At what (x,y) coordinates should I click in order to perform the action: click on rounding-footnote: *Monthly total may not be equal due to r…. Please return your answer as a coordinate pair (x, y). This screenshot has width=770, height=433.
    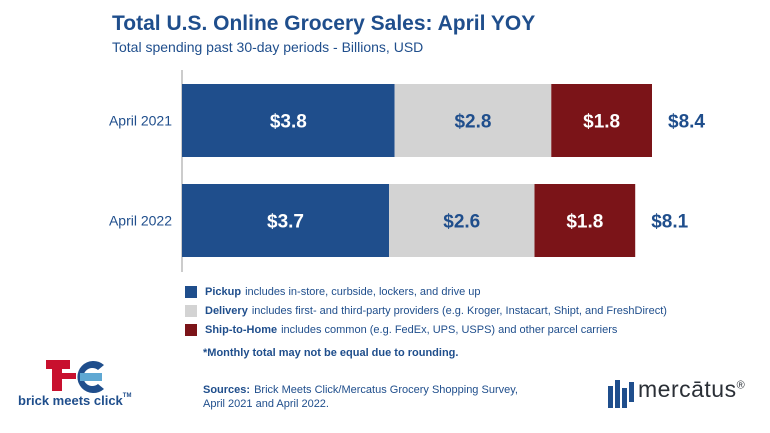
    Looking at the image, I should click on (331, 353).